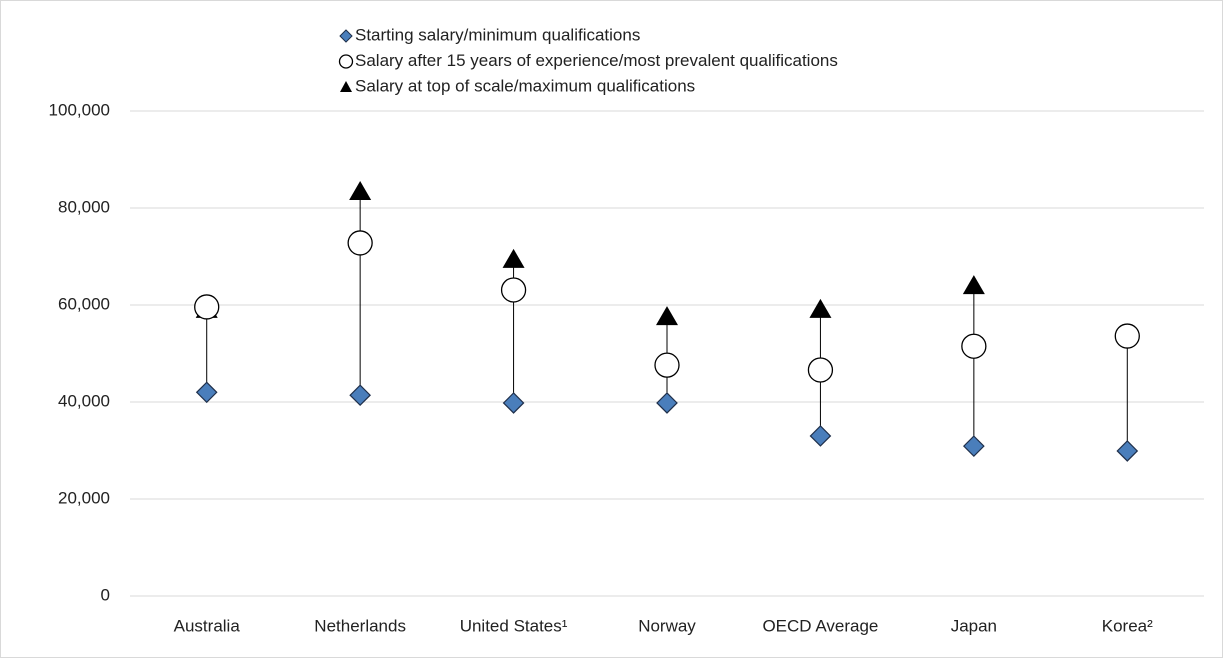 The image size is (1223, 658). What do you see at coordinates (1127, 625) in the screenshot?
I see `x-tick-label: Korea²` at bounding box center [1127, 625].